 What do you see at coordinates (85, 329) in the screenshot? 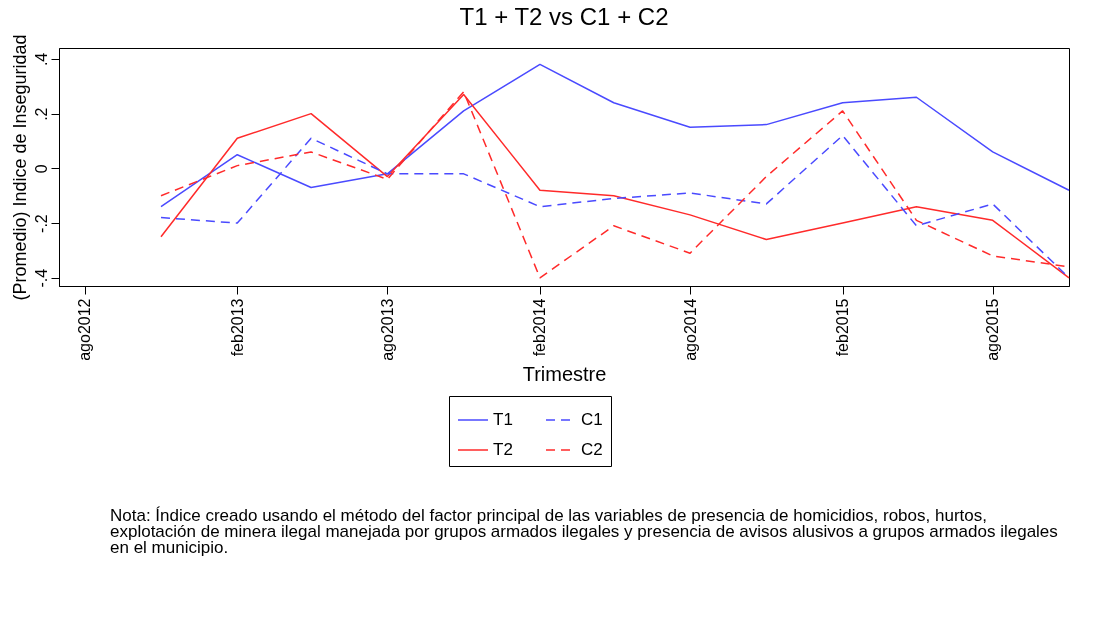
I see `x-tick-label: ago2012` at bounding box center [85, 329].